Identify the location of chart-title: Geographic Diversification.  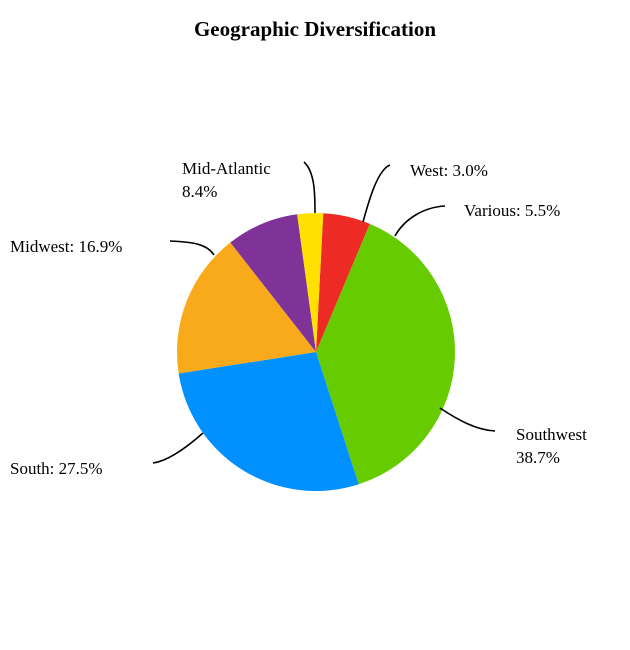
(315, 29).